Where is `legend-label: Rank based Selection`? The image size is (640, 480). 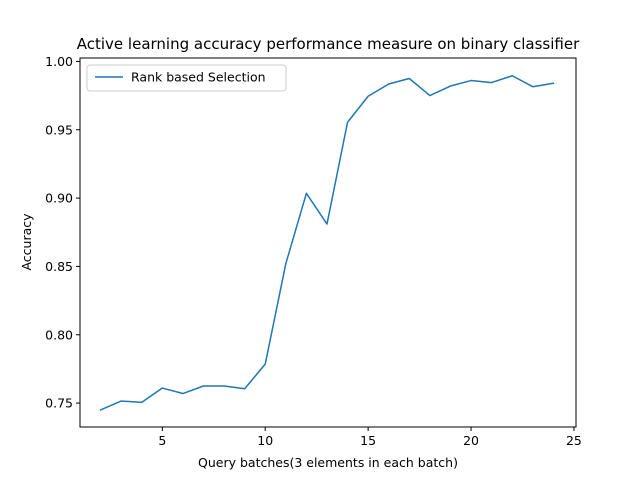
legend-label: Rank based Selection is located at coordinates (198, 77).